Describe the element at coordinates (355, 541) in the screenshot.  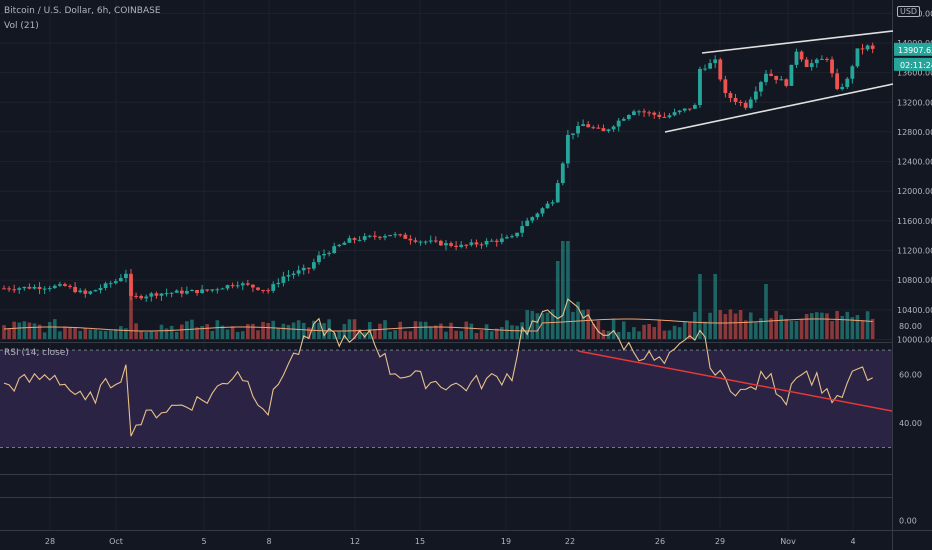
I see `time-tick-label: 12` at that location.